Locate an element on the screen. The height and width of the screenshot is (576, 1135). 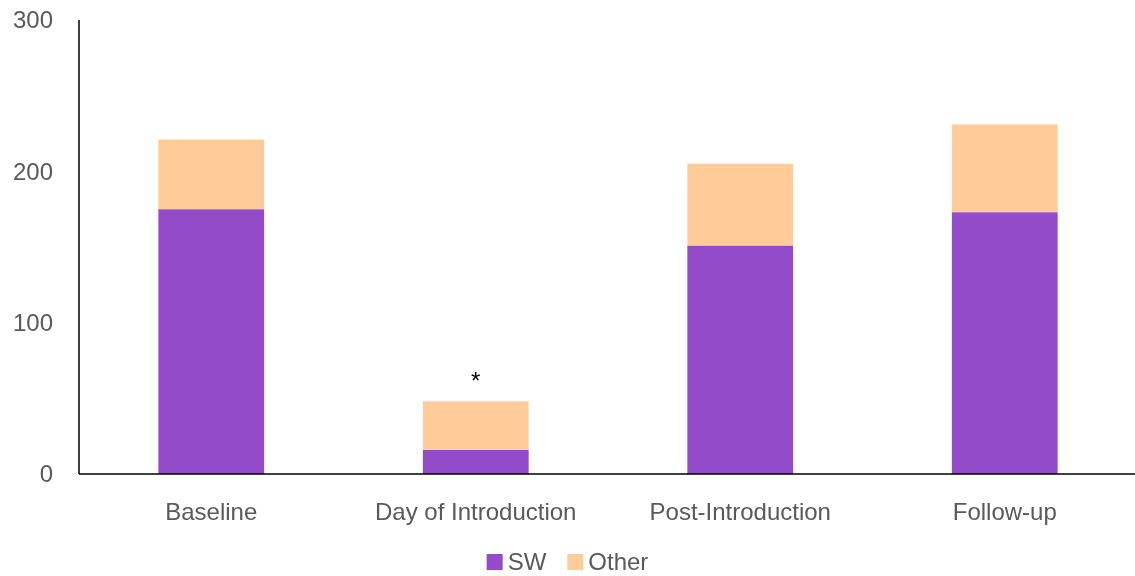
legend-label: Other is located at coordinates (618, 562).